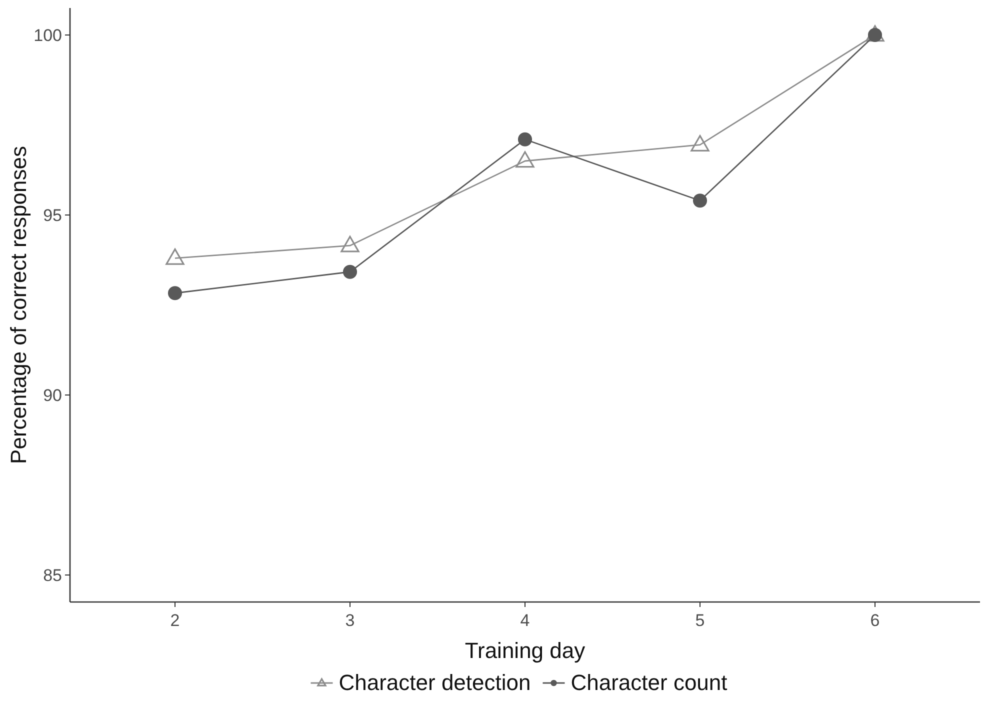 This screenshot has width=988, height=712. Describe the element at coordinates (649, 682) in the screenshot. I see `legend-label: Character count` at that location.